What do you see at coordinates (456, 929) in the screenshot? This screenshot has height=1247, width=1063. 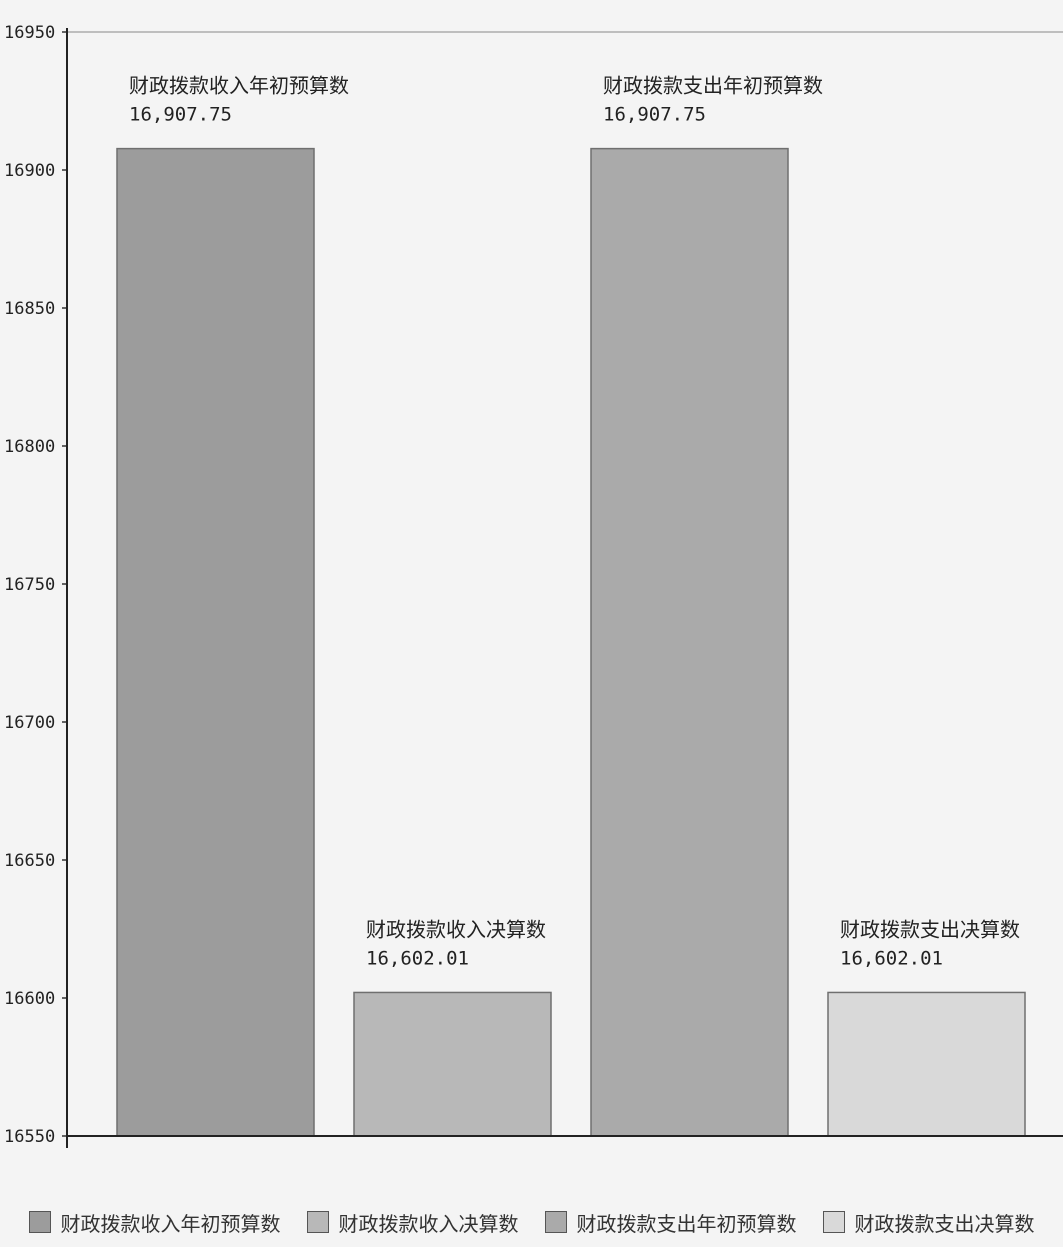 I see `bar-category-label: 财政拨款收入决算数` at bounding box center [456, 929].